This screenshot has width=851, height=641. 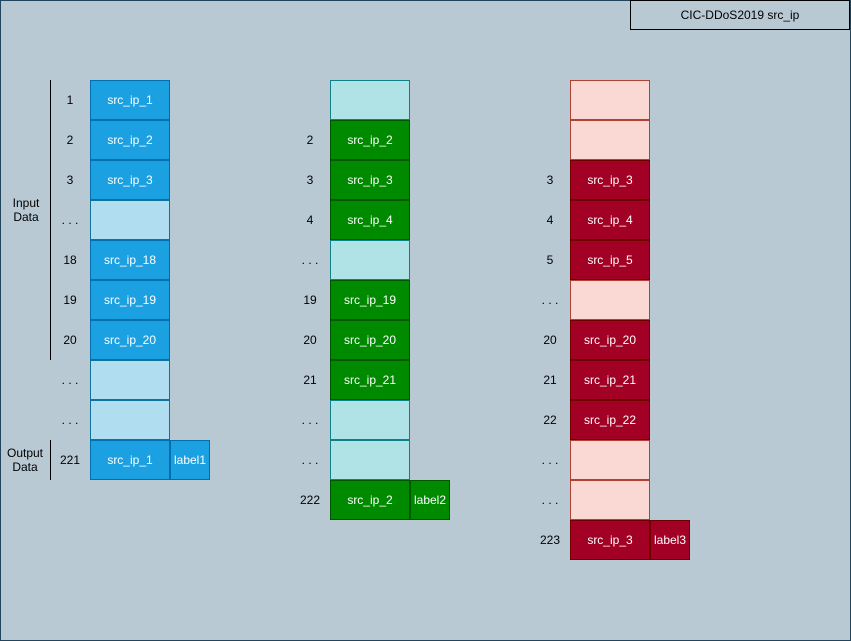 What do you see at coordinates (70, 260) in the screenshot?
I see `row-index: 18` at bounding box center [70, 260].